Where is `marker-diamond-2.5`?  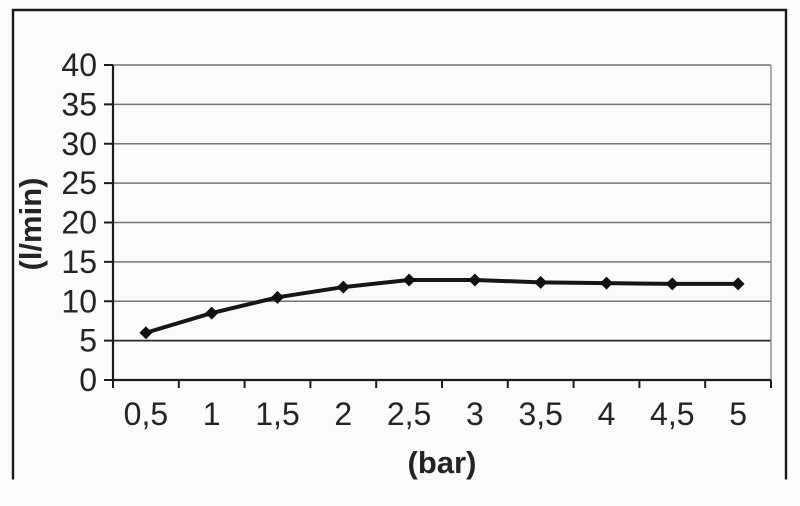
marker-diamond-2.5 is located at coordinates (409, 280).